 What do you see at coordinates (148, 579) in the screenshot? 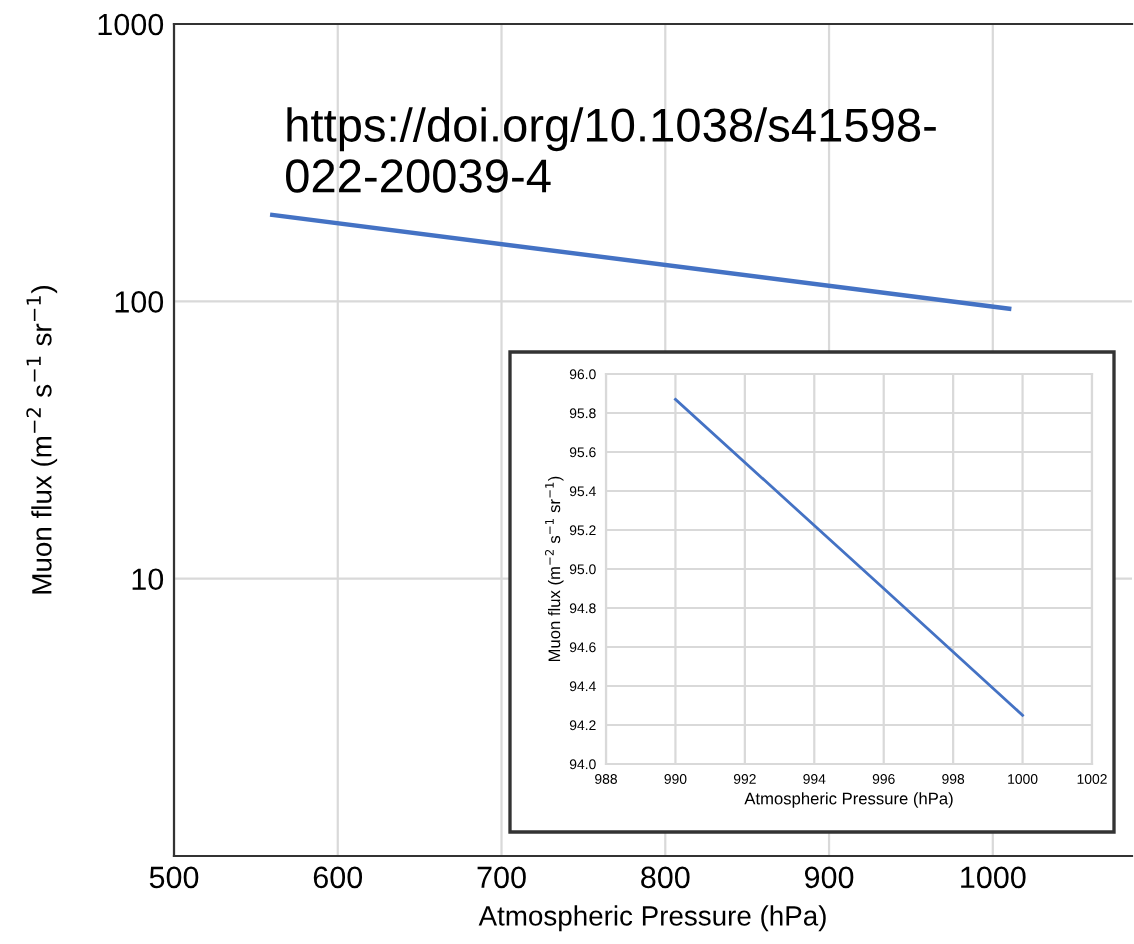
I see `y-tick-label: 10` at bounding box center [148, 579].